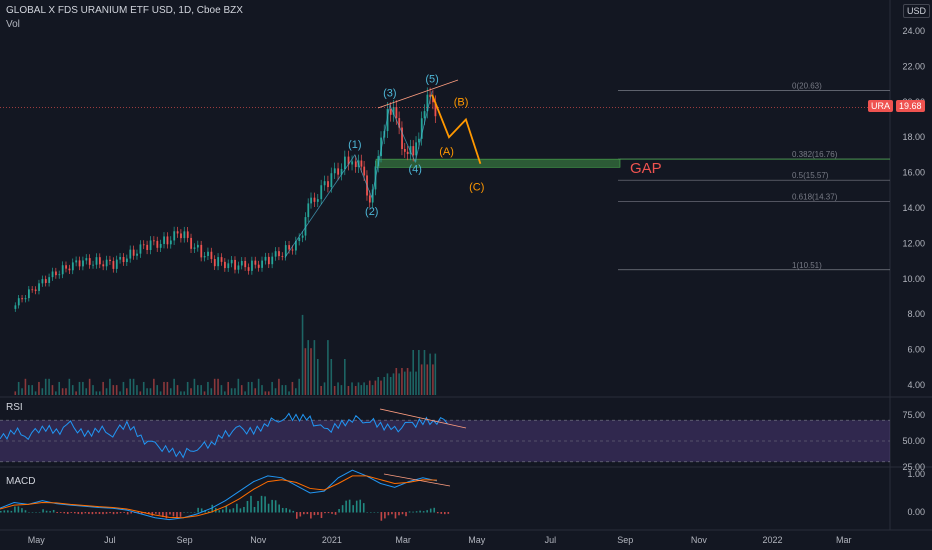 This screenshot has width=932, height=550. I want to click on wave-label: (5), so click(431, 79).